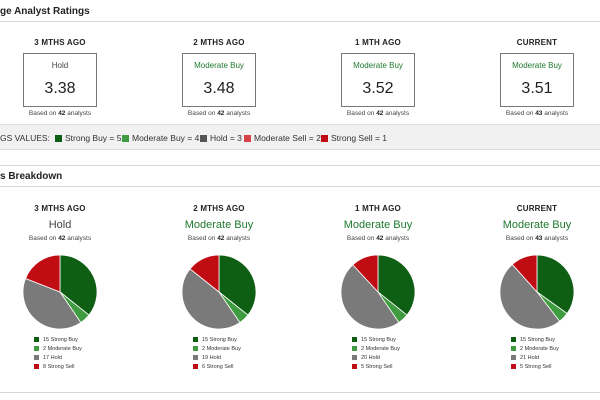 Image resolution: width=600 pixels, height=400 pixels. What do you see at coordinates (58, 138) in the screenshot?
I see `strong-buy-swatch` at bounding box center [58, 138].